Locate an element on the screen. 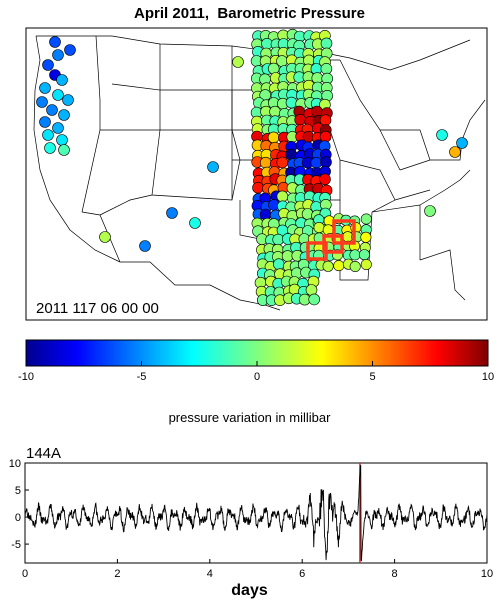 This screenshot has width=499, height=609. colorbar-tick-label: -5 is located at coordinates (142, 377).